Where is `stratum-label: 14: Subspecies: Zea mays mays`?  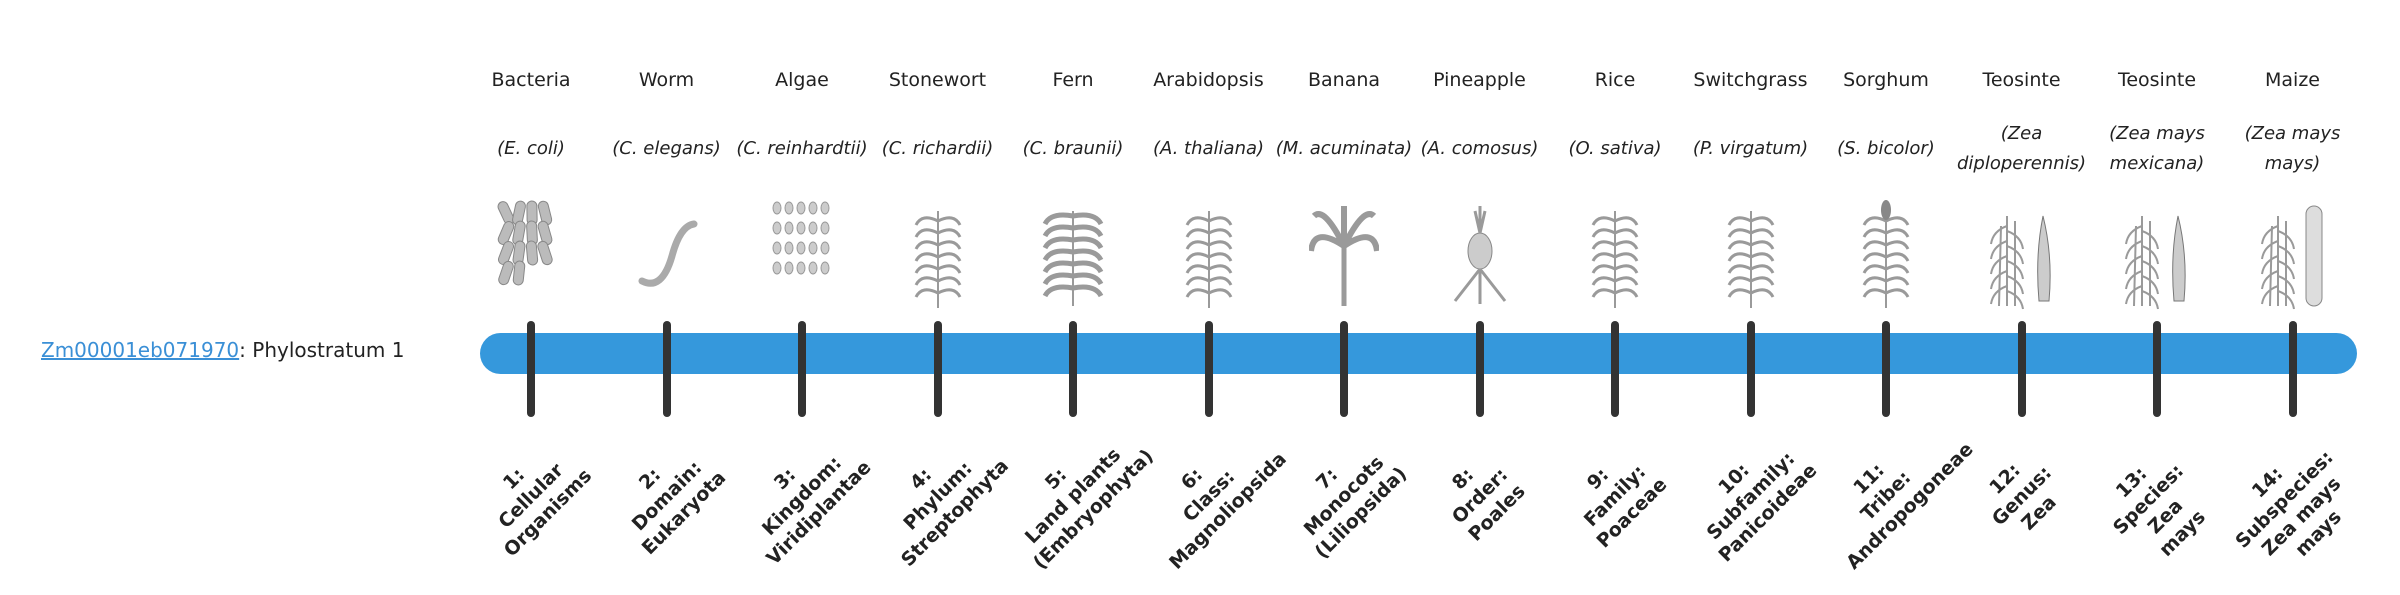 stratum-label: 14: Subspecies: Zea mays mays is located at coordinates (2293, 508).